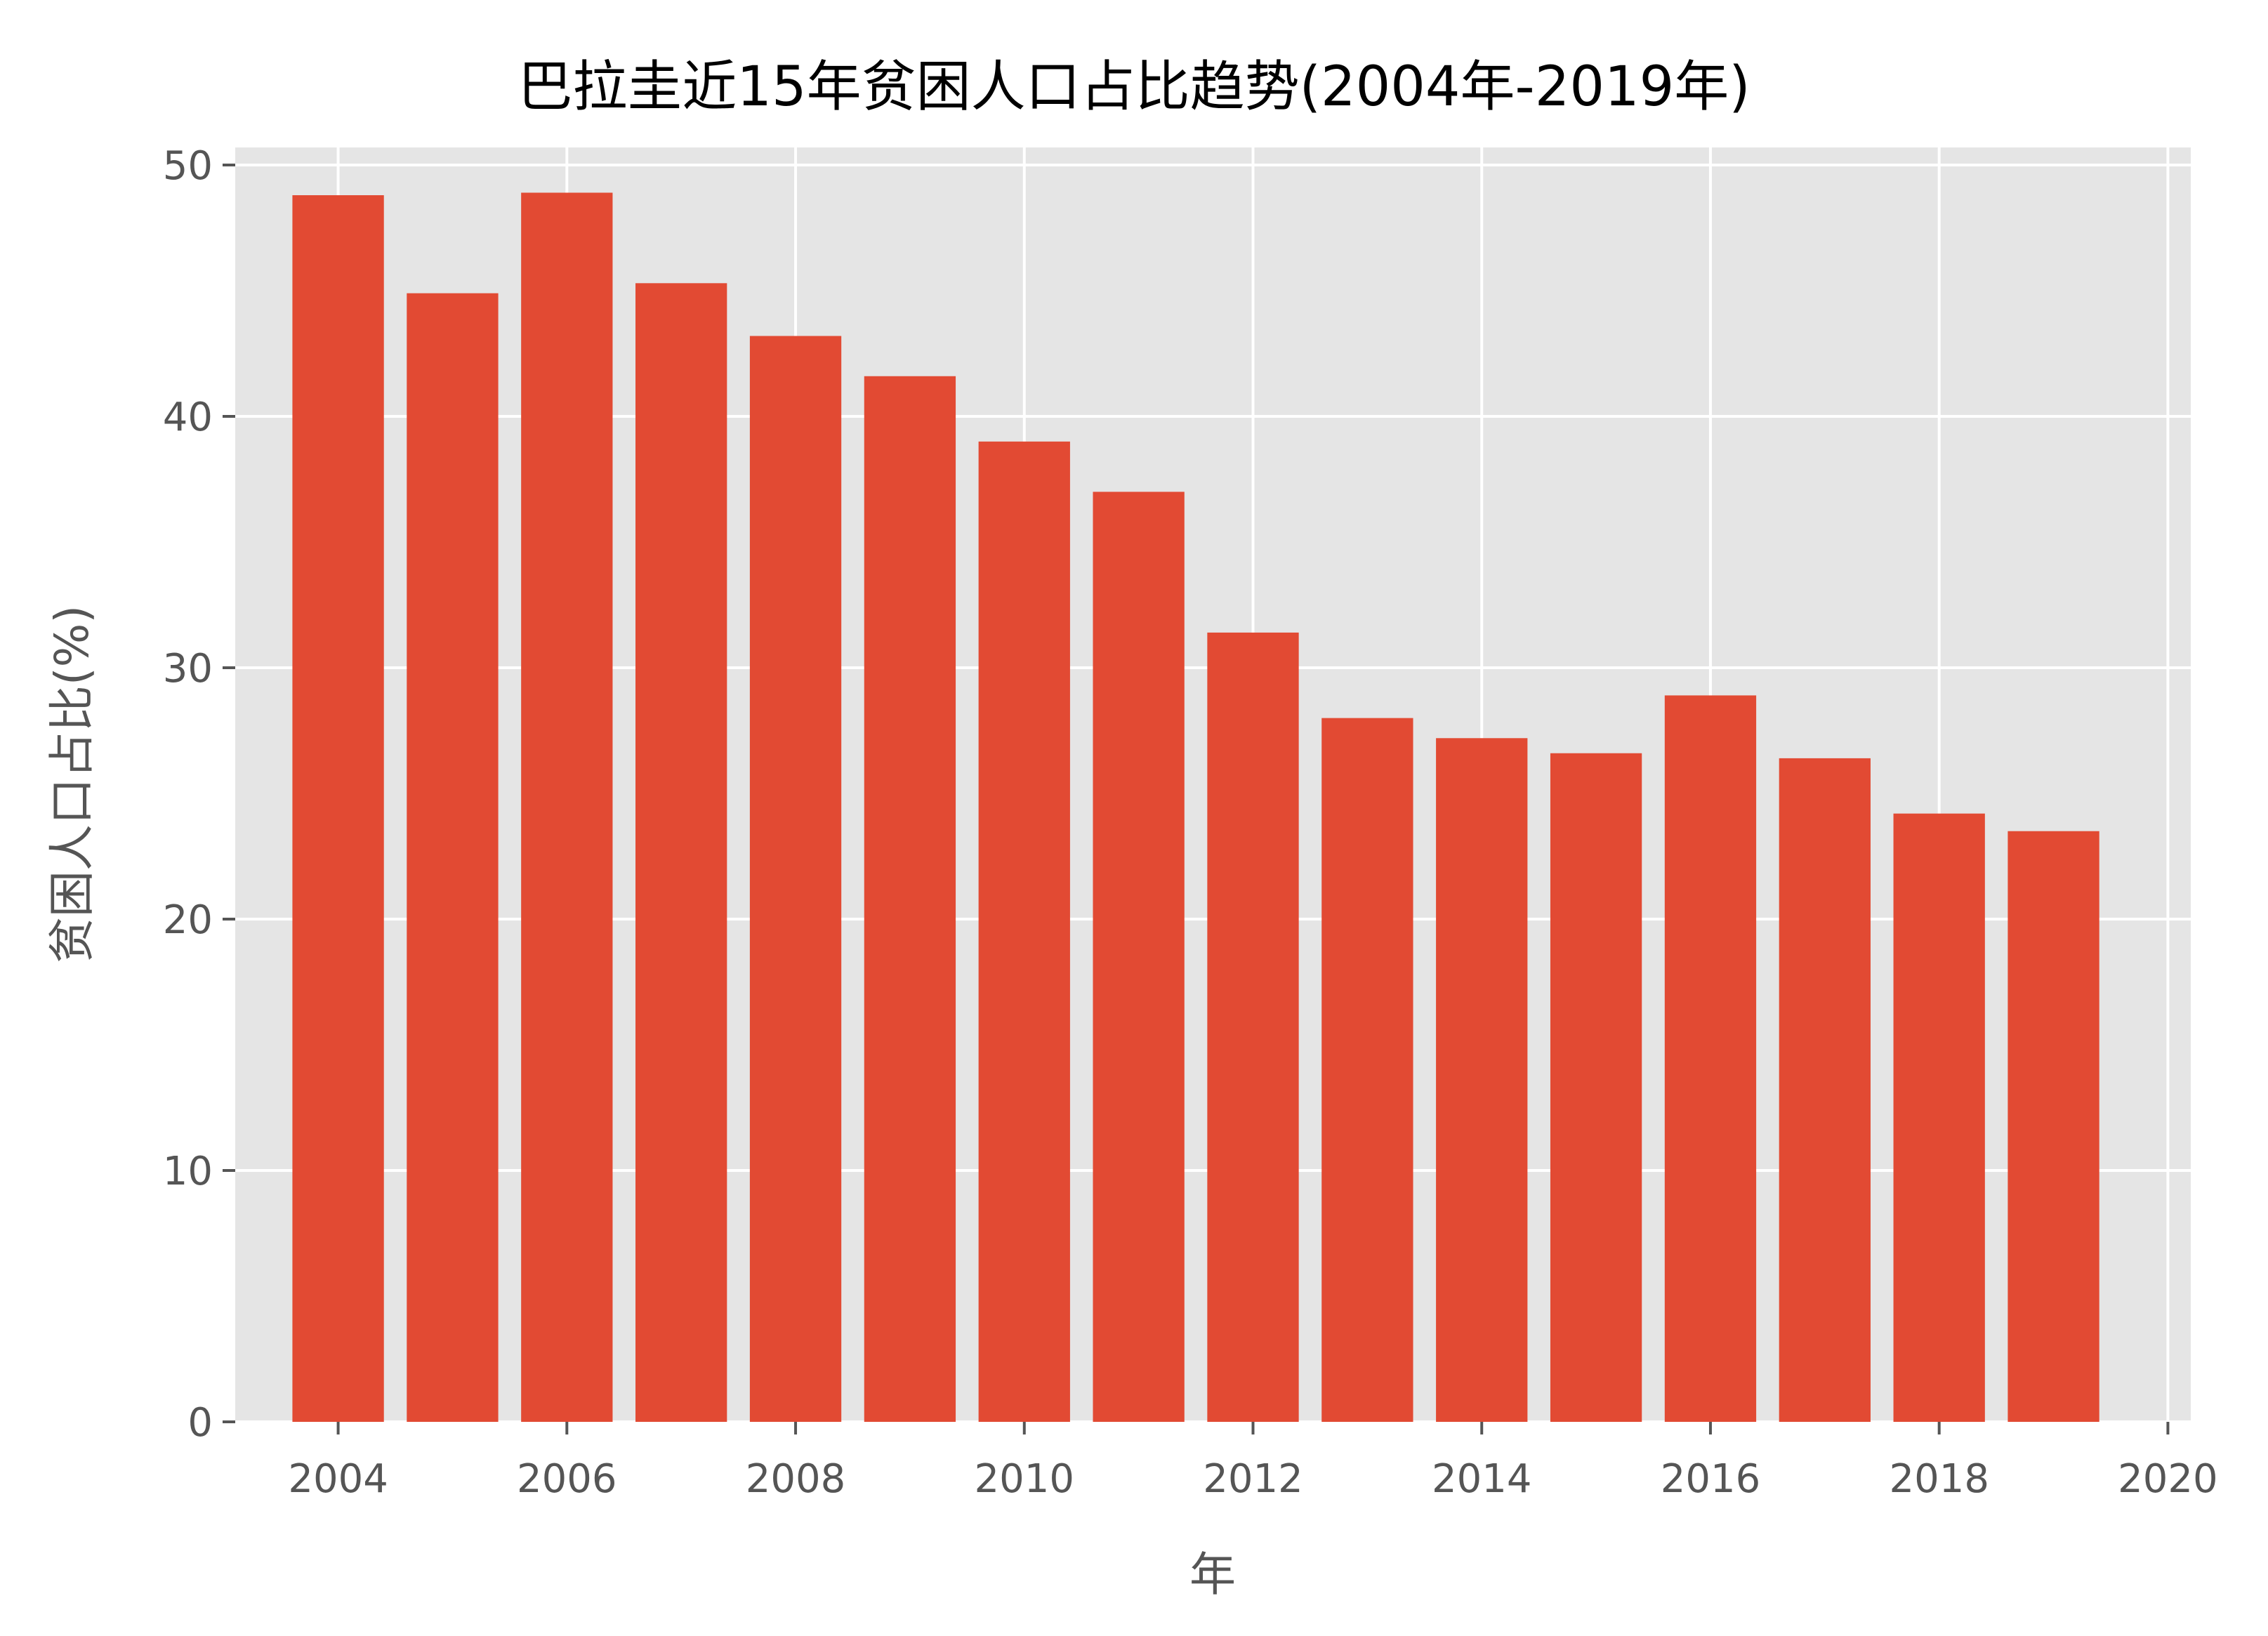 Image resolution: width=2268 pixels, height=1636 pixels. I want to click on y-tick-label: 50, so click(188, 166).